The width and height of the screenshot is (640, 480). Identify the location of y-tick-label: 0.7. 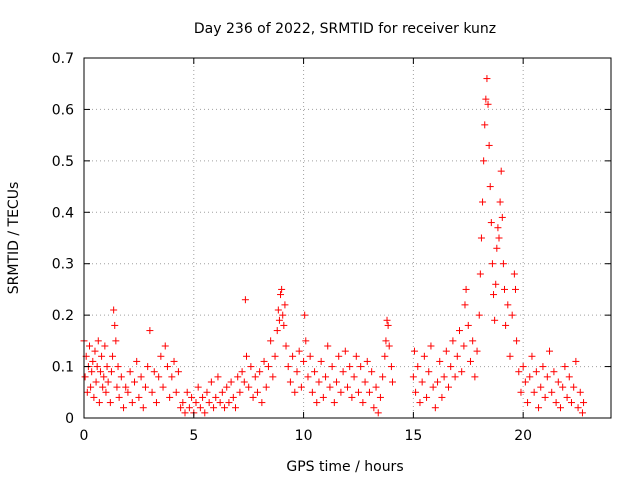
(63, 59).